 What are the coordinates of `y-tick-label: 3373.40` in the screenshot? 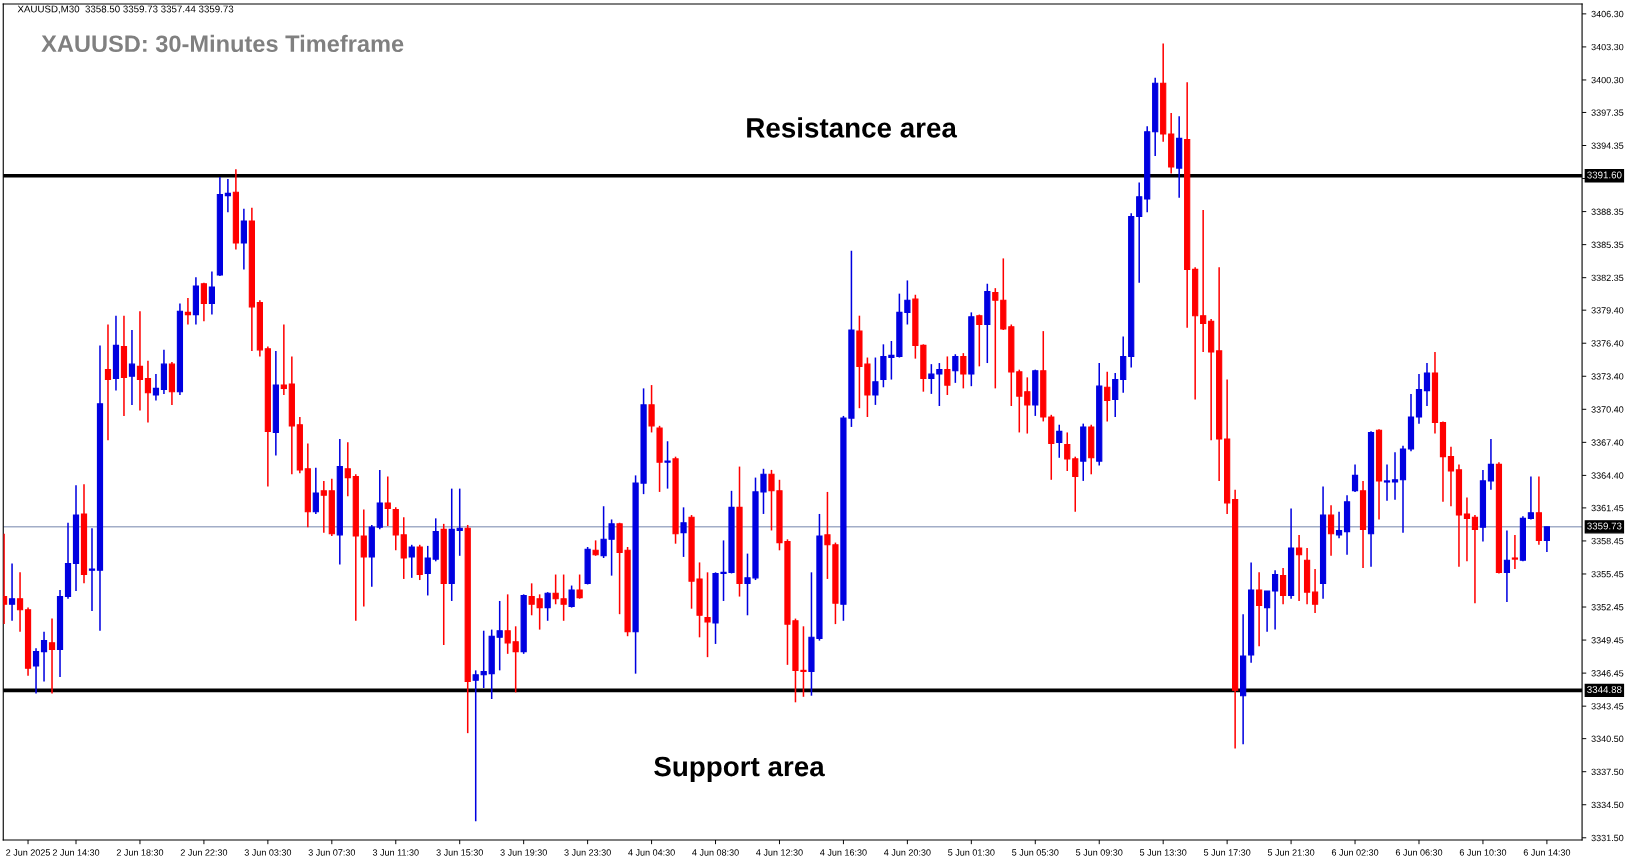 It's located at (1607, 376).